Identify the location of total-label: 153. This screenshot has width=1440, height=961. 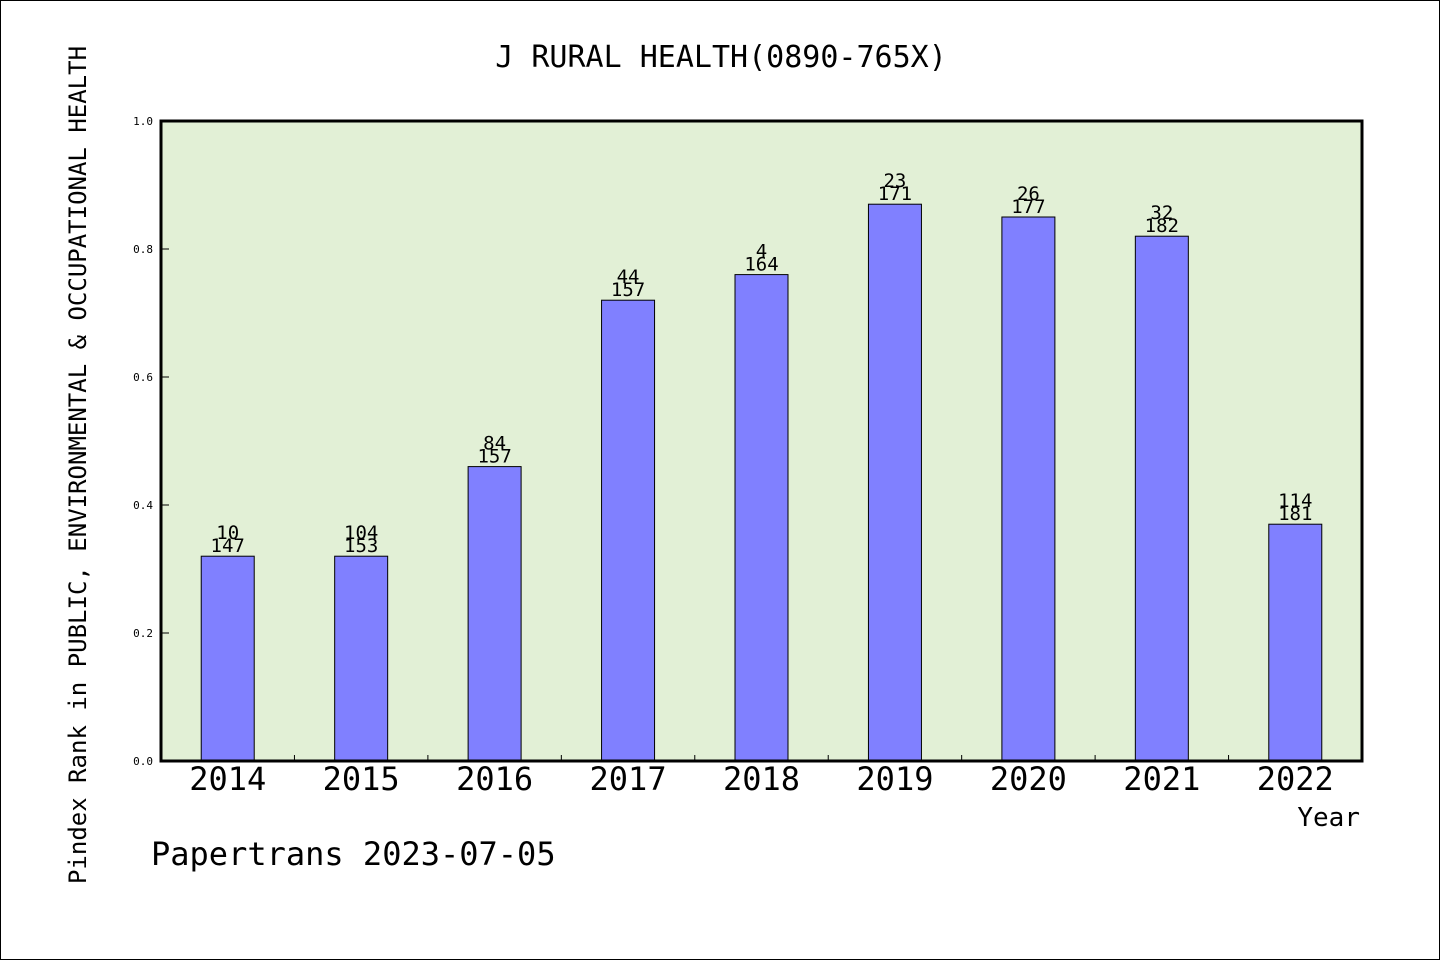
(361, 546).